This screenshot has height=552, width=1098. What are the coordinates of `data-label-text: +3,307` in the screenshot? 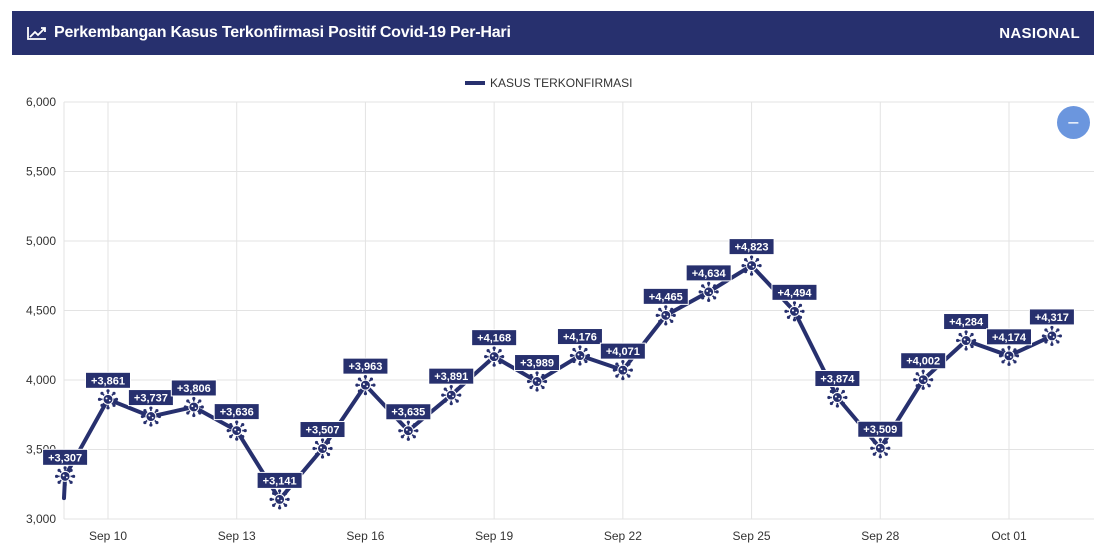 It's located at (65, 458).